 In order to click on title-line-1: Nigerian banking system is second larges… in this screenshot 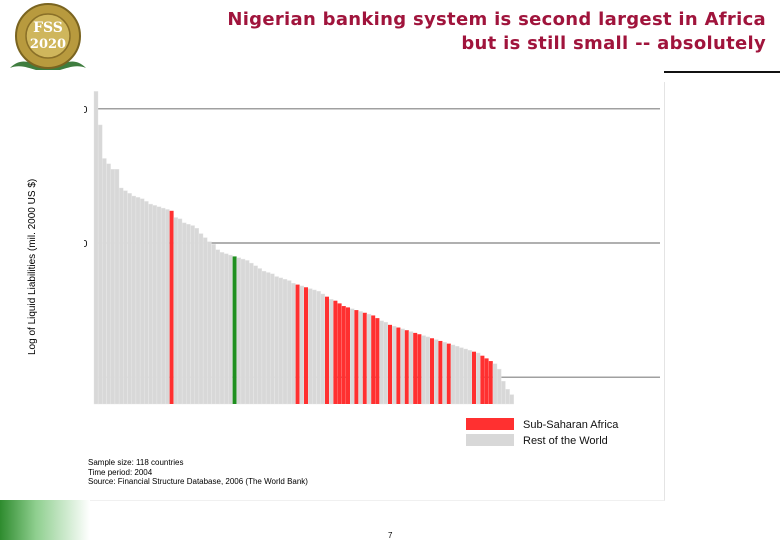, I will do `click(496, 19)`.